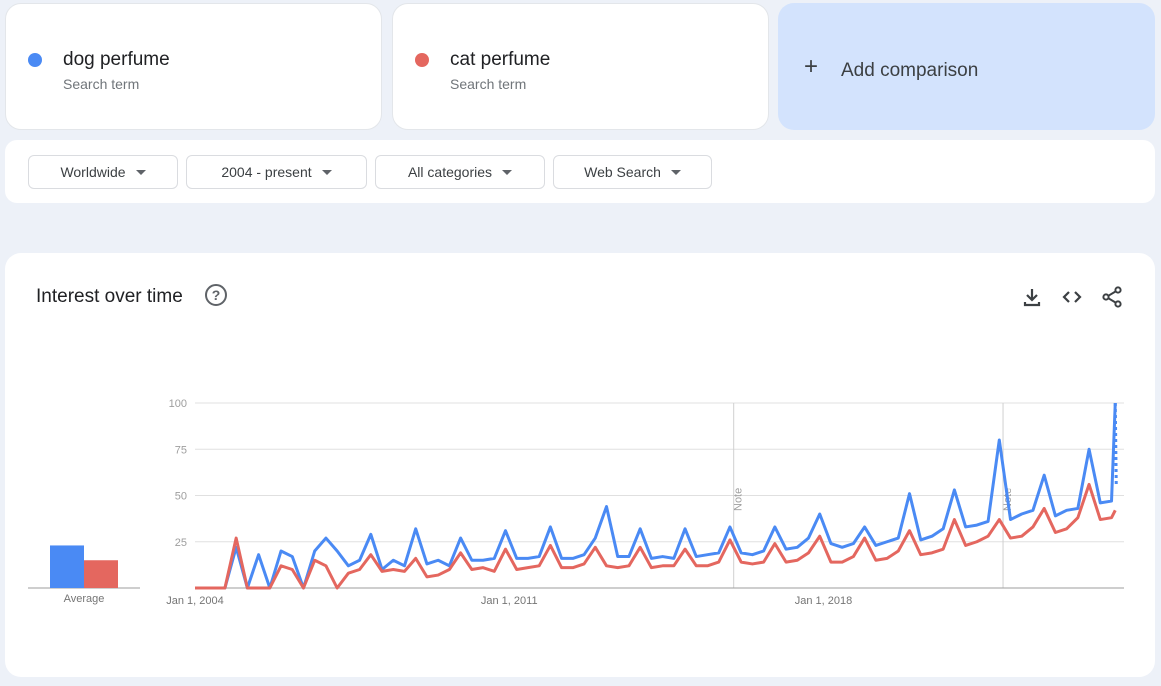  I want to click on series-line-cat-perfume, so click(656, 536).